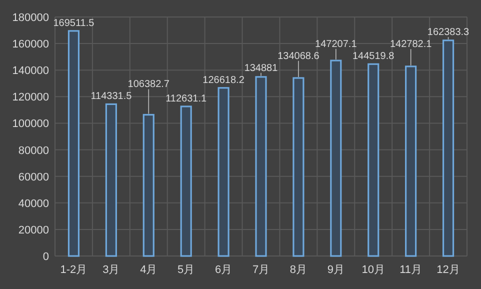 This screenshot has height=289, width=481. What do you see at coordinates (336, 44) in the screenshot?
I see `data-label: 147207.1` at bounding box center [336, 44].